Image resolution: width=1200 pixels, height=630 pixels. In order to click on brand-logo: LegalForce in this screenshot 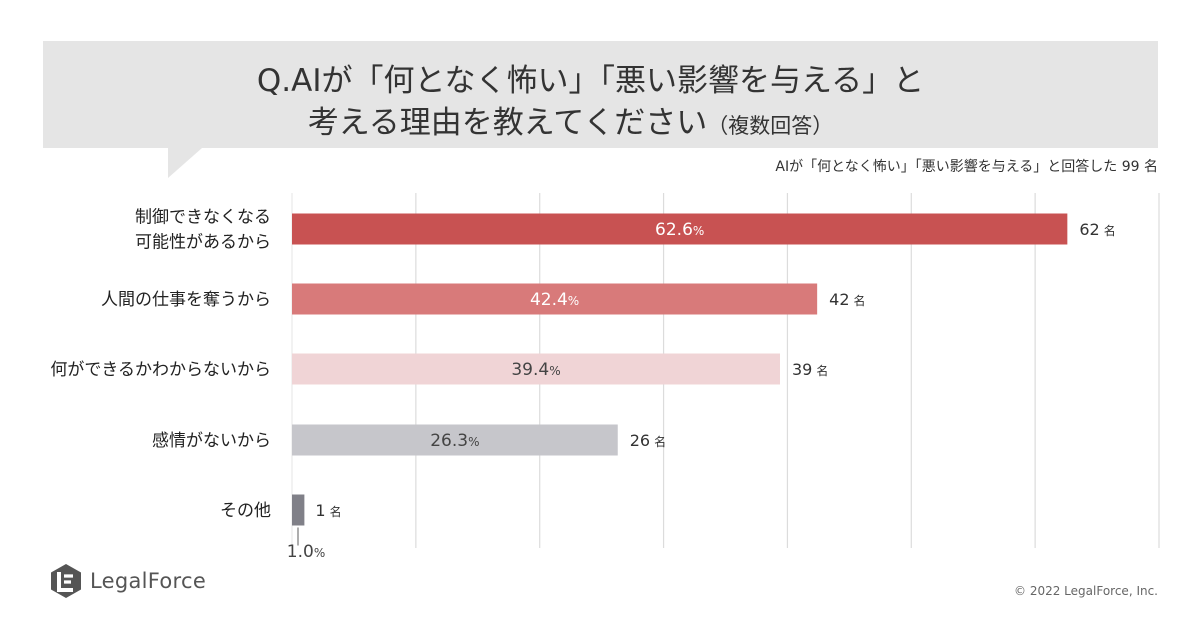, I will do `click(128, 581)`.